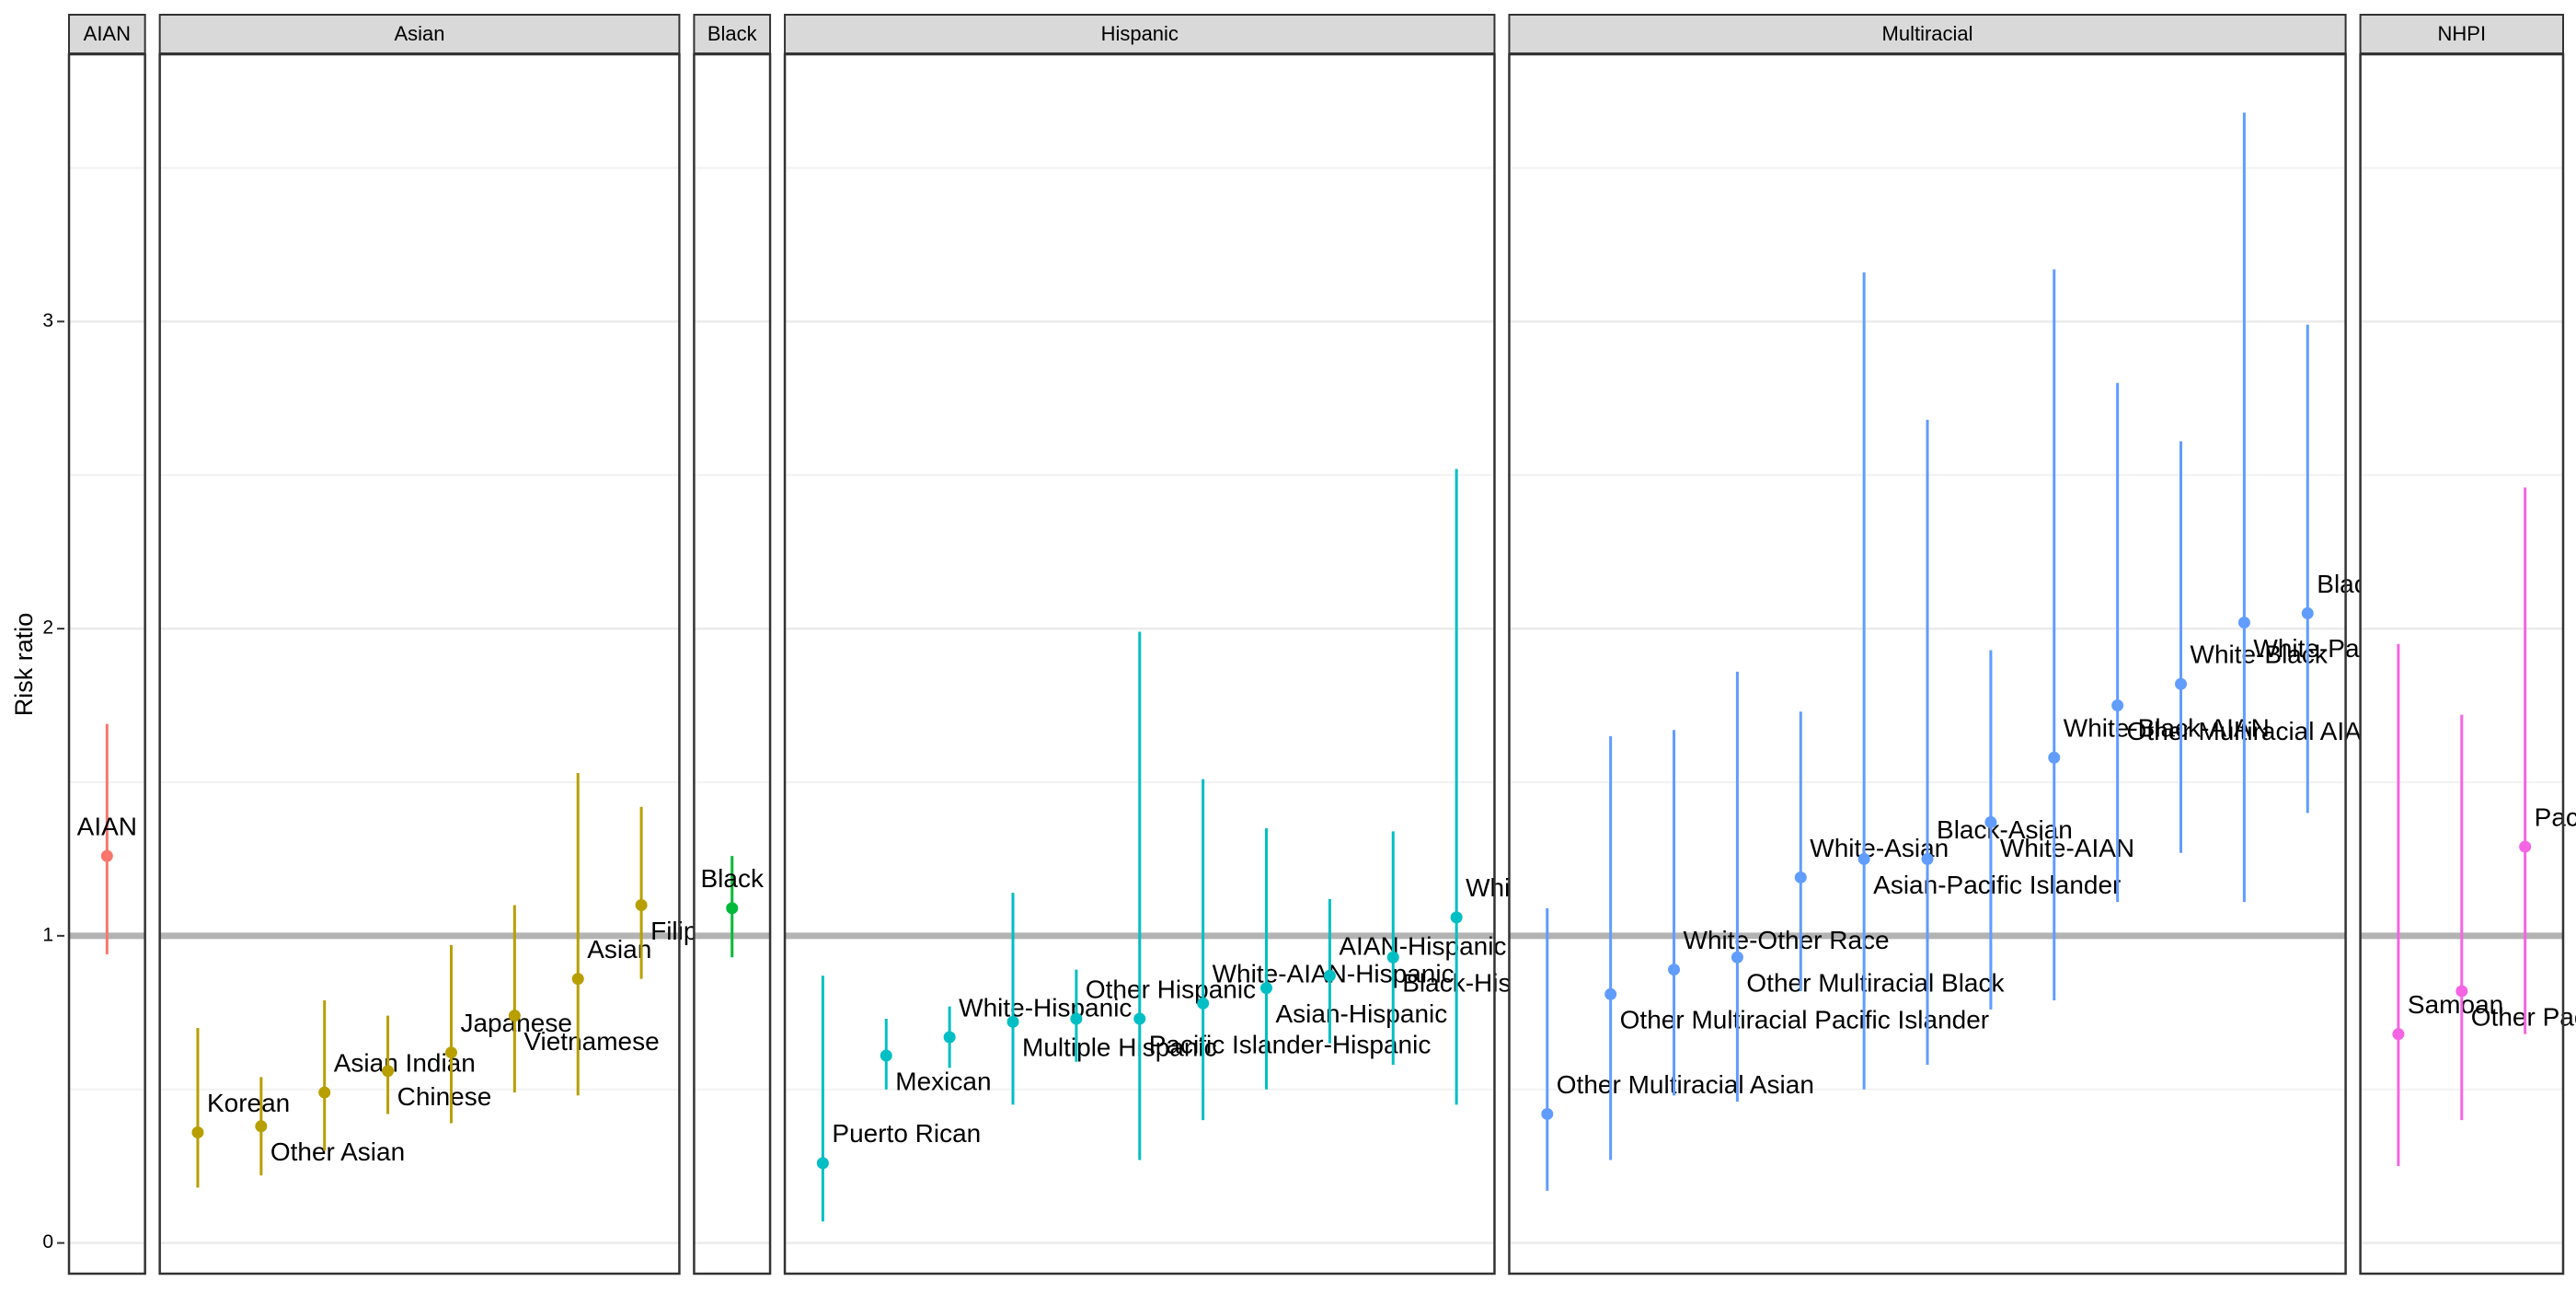 The image size is (2576, 1293). Describe the element at coordinates (591, 1041) in the screenshot. I see `point-label: Vietnamese` at that location.